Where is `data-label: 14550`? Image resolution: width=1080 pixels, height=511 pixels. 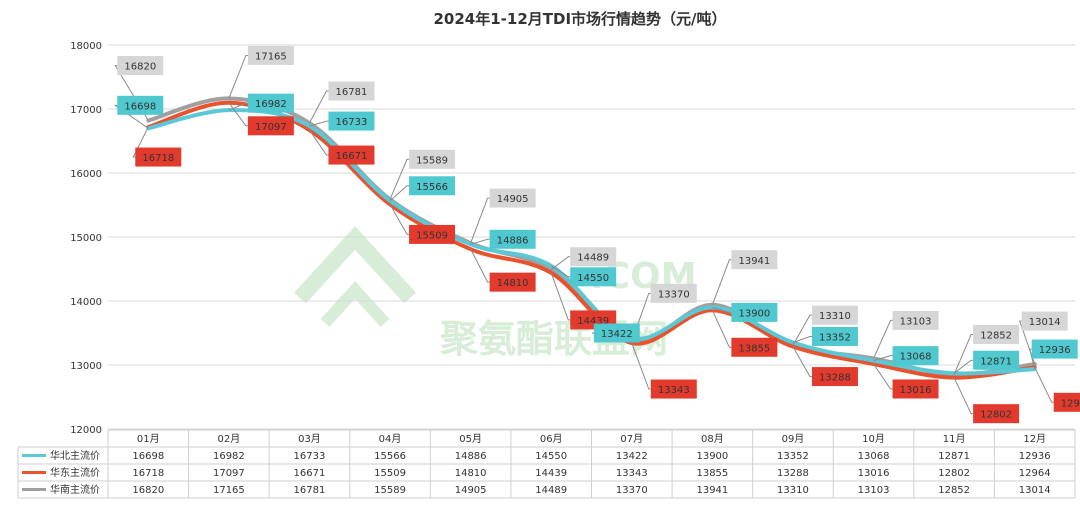
data-label: 14550 is located at coordinates (593, 278).